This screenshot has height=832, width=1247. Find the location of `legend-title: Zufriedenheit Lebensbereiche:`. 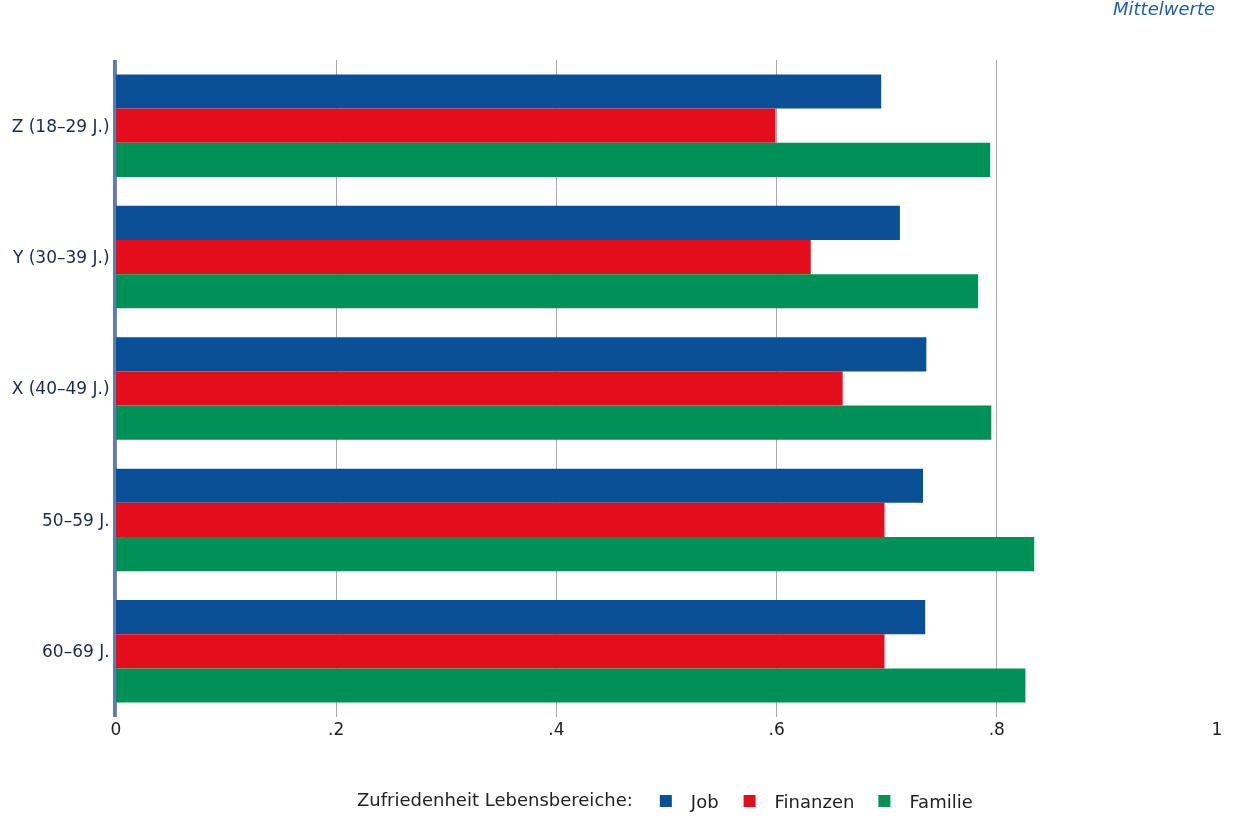

legend-title: Zufriedenheit Lebensbereiche: is located at coordinates (495, 800).